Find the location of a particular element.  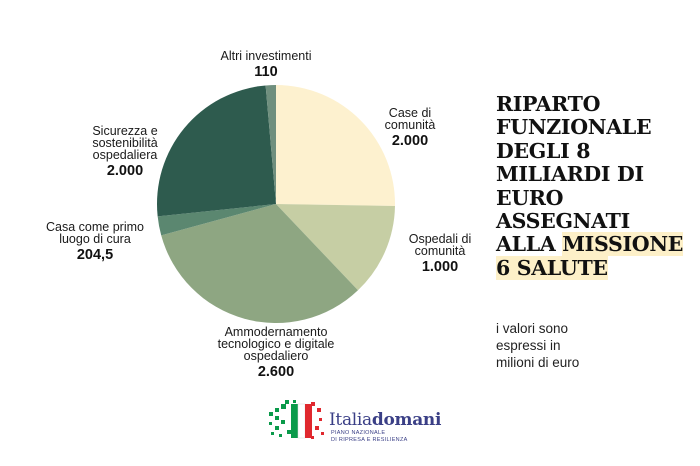

logo-name-bold: domani is located at coordinates (406, 420).